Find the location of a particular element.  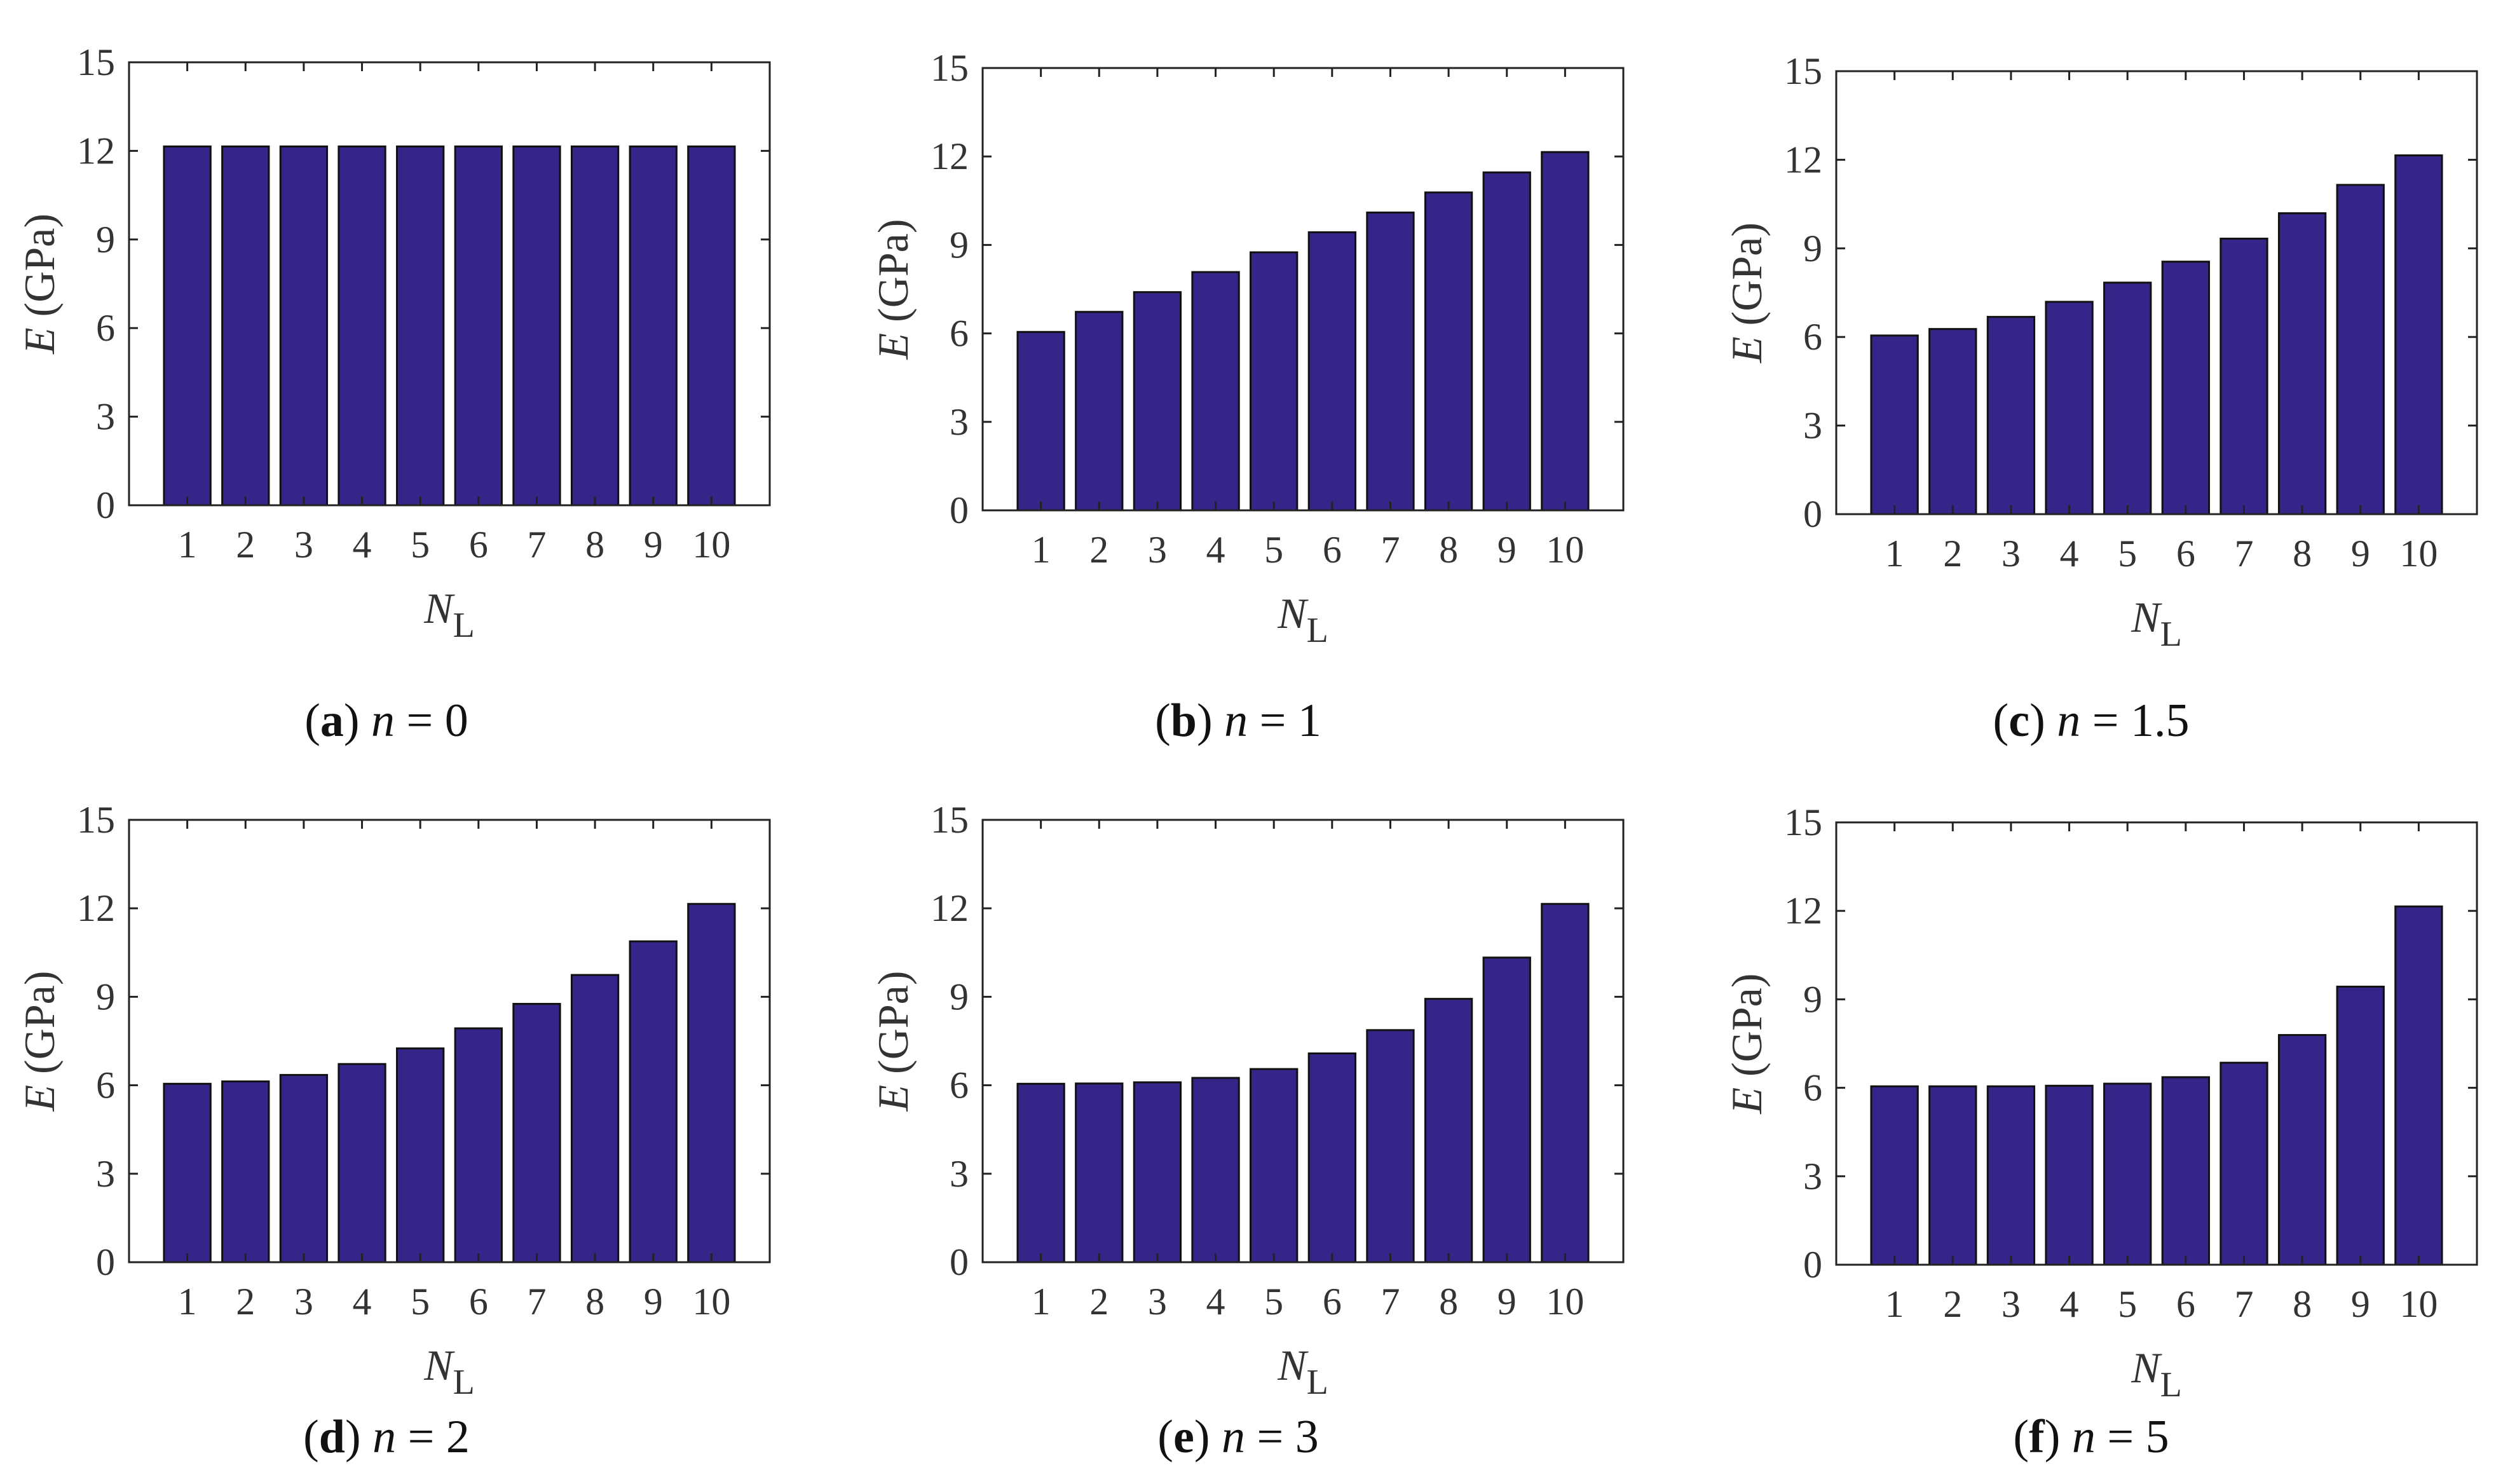

y-tick-label: 15 is located at coordinates (1803, 71).